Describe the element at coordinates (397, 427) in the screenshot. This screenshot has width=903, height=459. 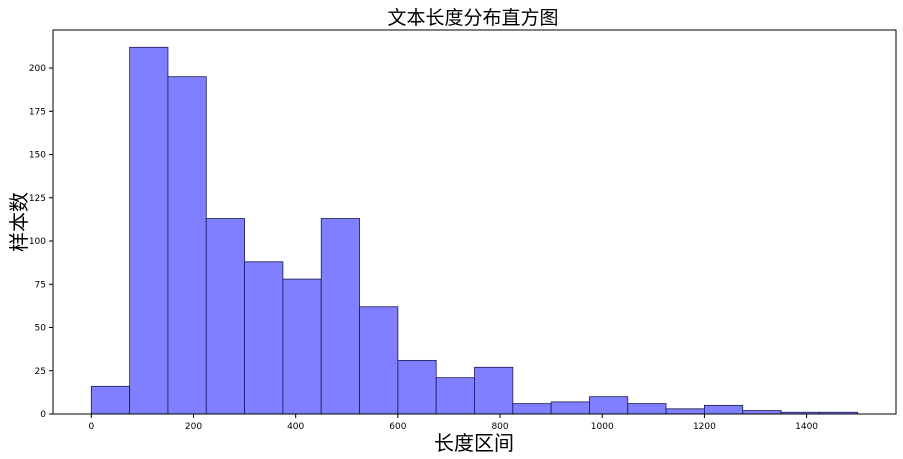
I see `x-tick-label: 600` at that location.